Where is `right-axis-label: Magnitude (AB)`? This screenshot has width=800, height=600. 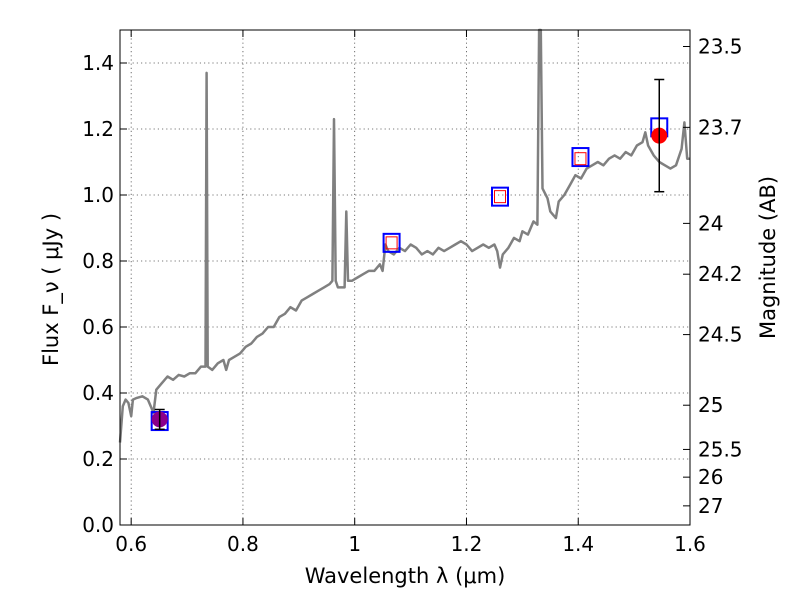
right-axis-label: Magnitude (AB) is located at coordinates (768, 257).